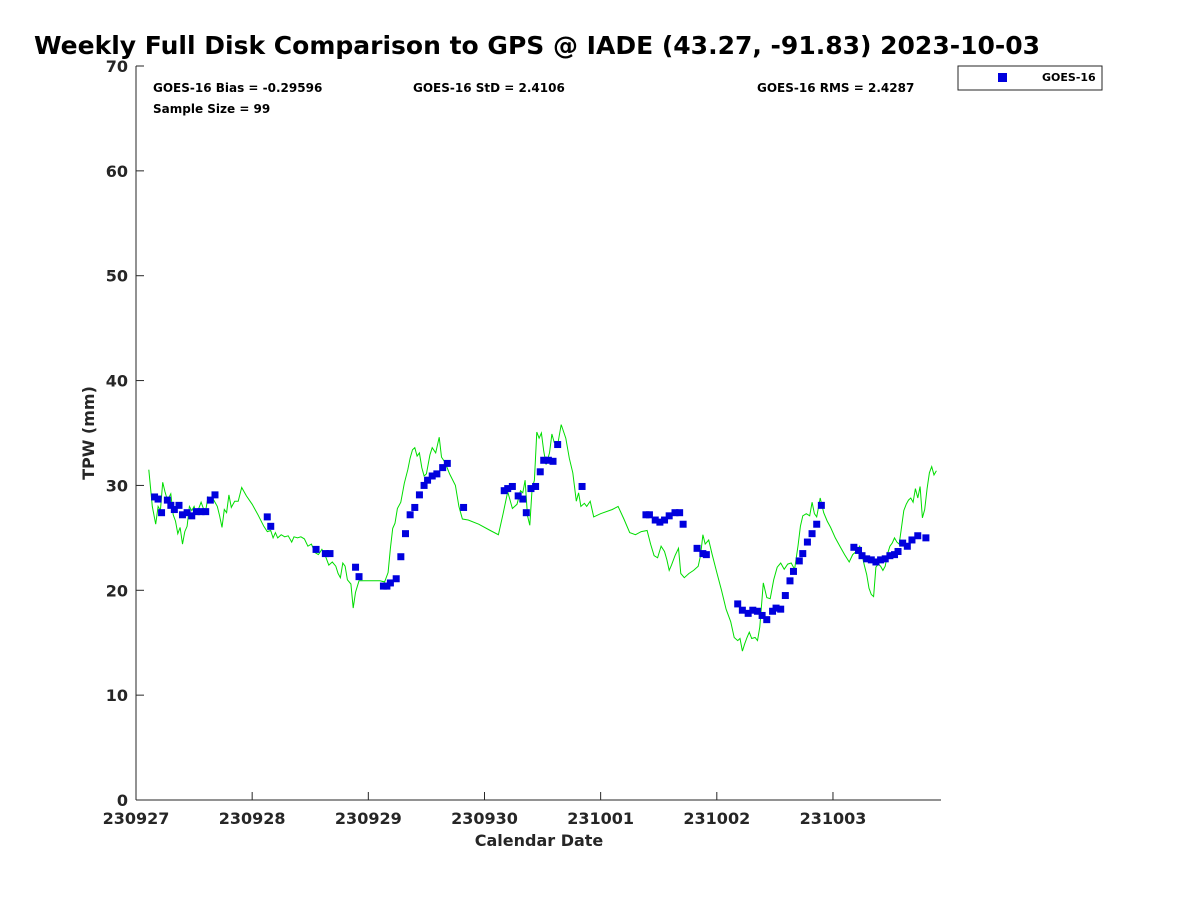  What do you see at coordinates (368, 818) in the screenshot?
I see `x-tick-label: 230929` at bounding box center [368, 818].